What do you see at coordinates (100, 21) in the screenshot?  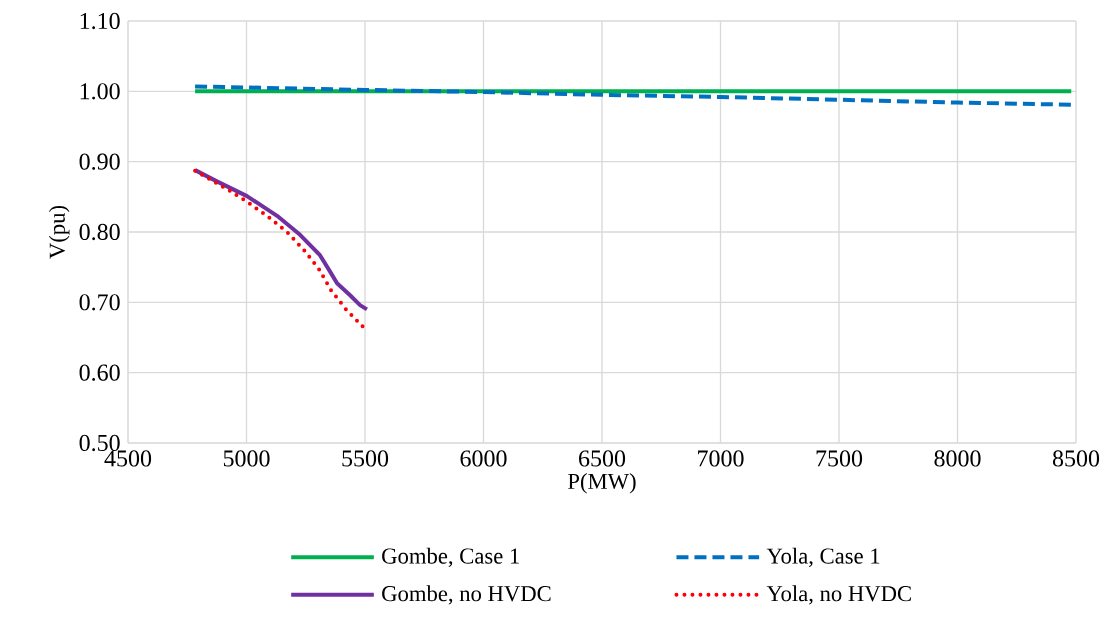 I see `y-tick-label: 1.10` at bounding box center [100, 21].